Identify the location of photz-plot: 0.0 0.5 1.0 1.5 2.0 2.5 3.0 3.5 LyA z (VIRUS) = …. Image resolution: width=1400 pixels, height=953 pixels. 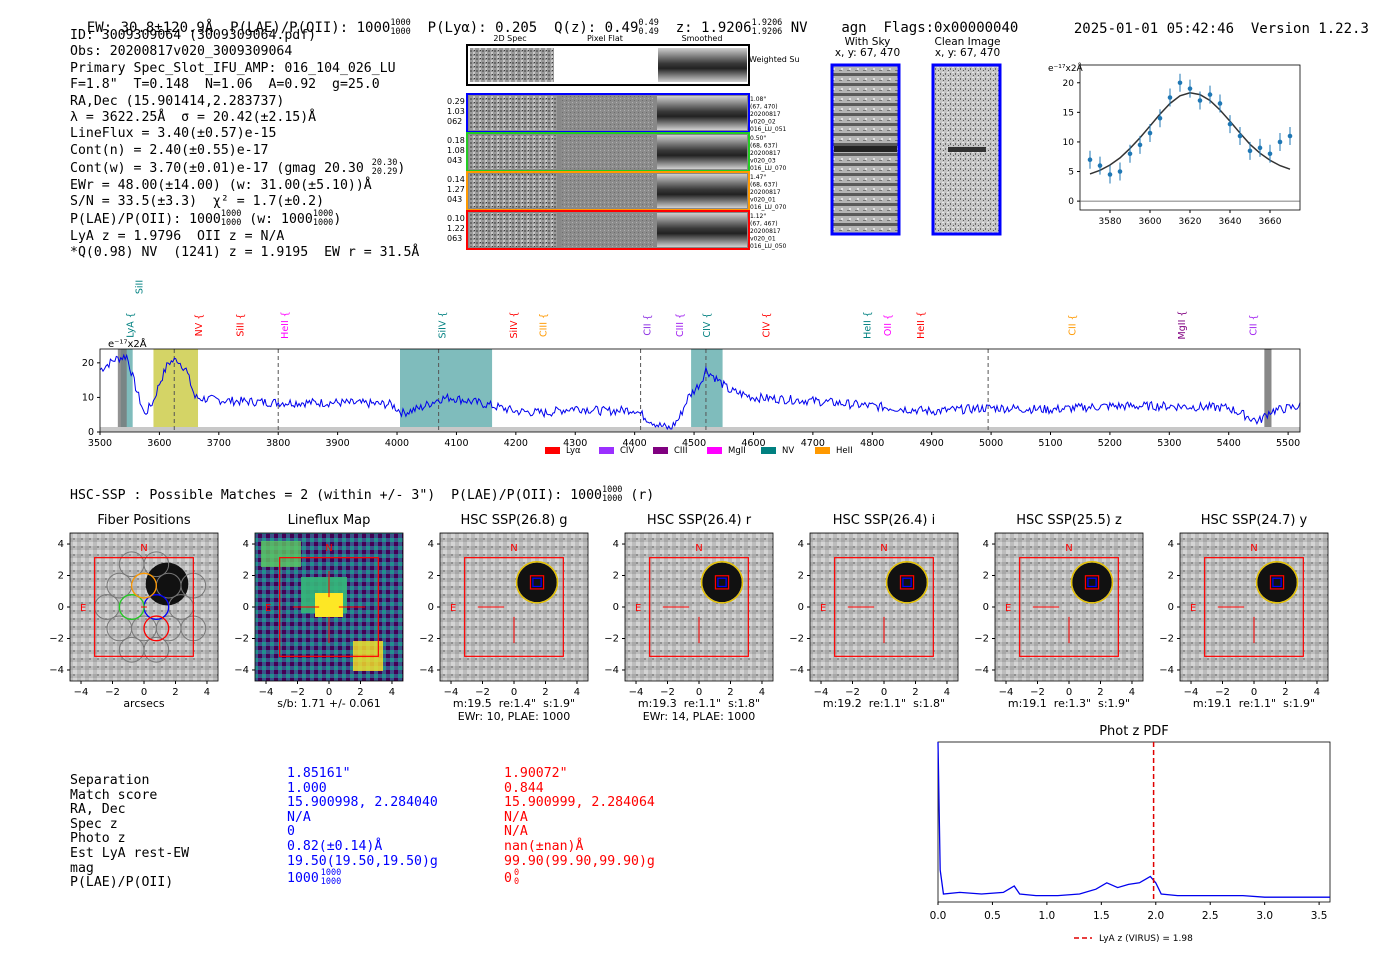
(1130, 842).